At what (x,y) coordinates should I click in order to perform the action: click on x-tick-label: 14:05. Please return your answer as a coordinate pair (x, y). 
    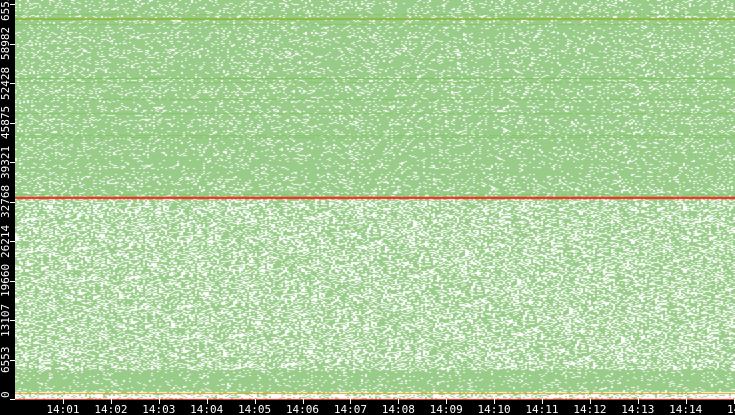
    Looking at the image, I should click on (255, 409).